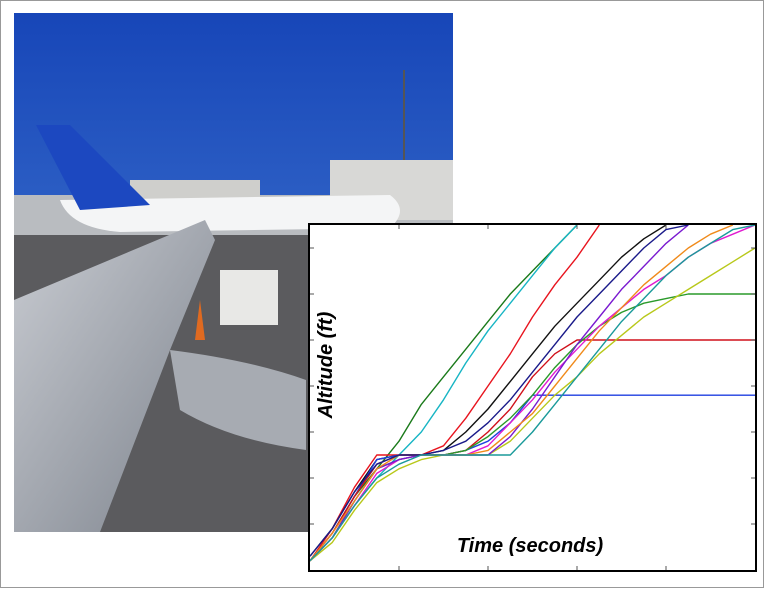  Describe the element at coordinates (530, 546) in the screenshot. I see `x-axis-title: Time (seconds)` at that location.